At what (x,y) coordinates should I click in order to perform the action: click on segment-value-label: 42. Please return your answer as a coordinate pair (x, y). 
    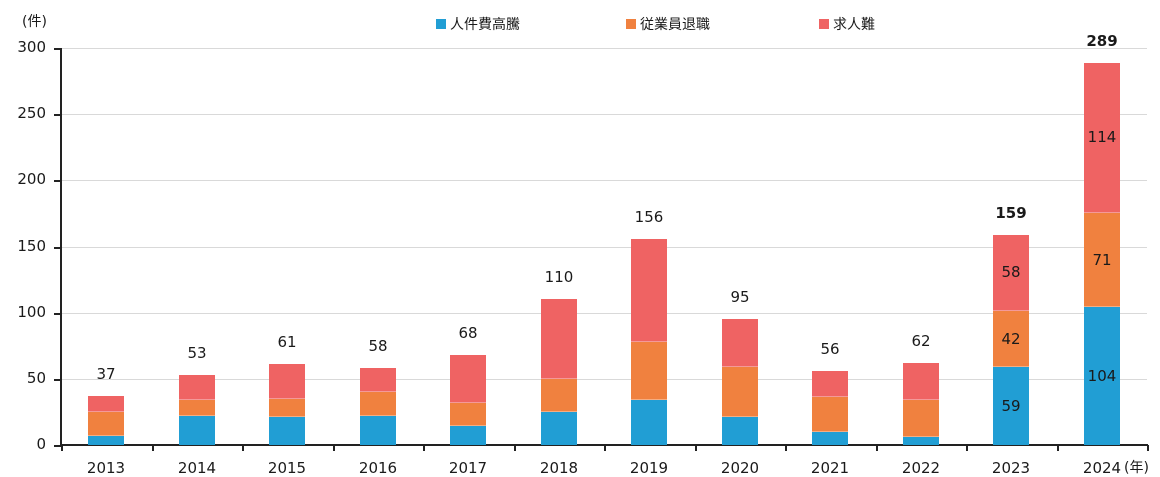
    Looking at the image, I should click on (1011, 338).